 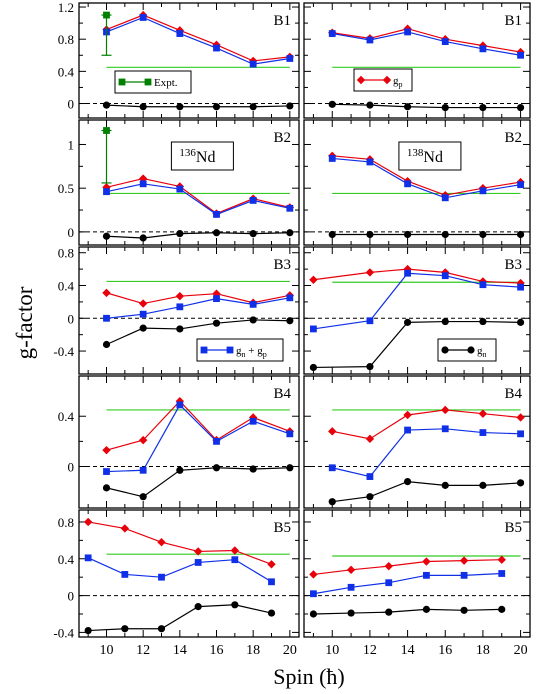 What do you see at coordinates (282, 21) in the screenshot?
I see `band-label: B1` at bounding box center [282, 21].